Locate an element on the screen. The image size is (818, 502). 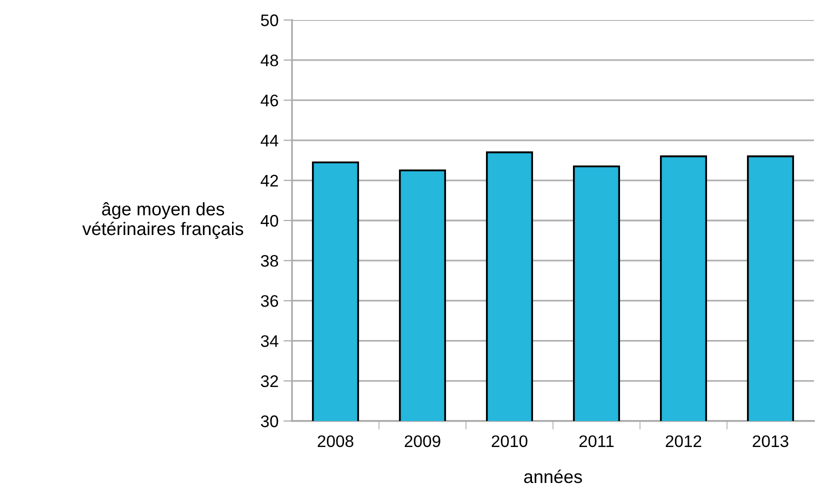
y-tick-label: 44 is located at coordinates (269, 140).